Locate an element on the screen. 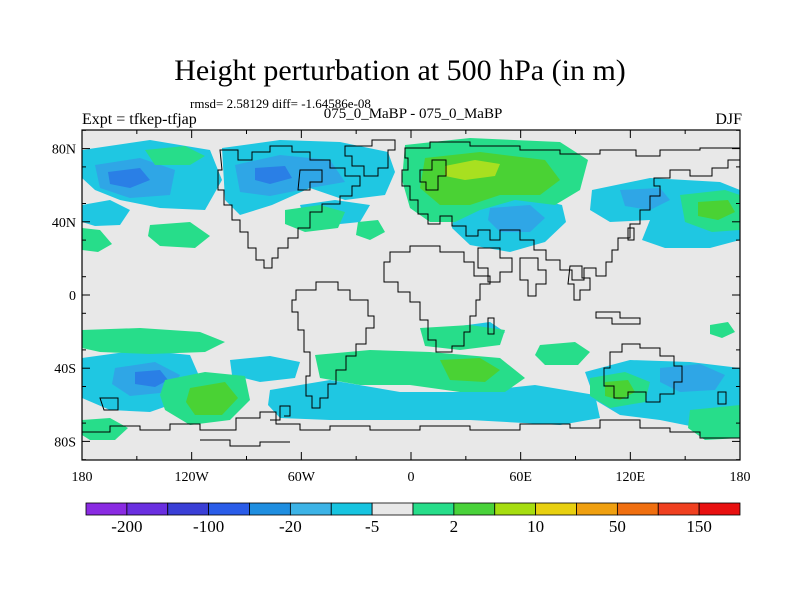 This screenshot has width=800, height=600. neg-region-asia-core is located at coordinates (516, 218).